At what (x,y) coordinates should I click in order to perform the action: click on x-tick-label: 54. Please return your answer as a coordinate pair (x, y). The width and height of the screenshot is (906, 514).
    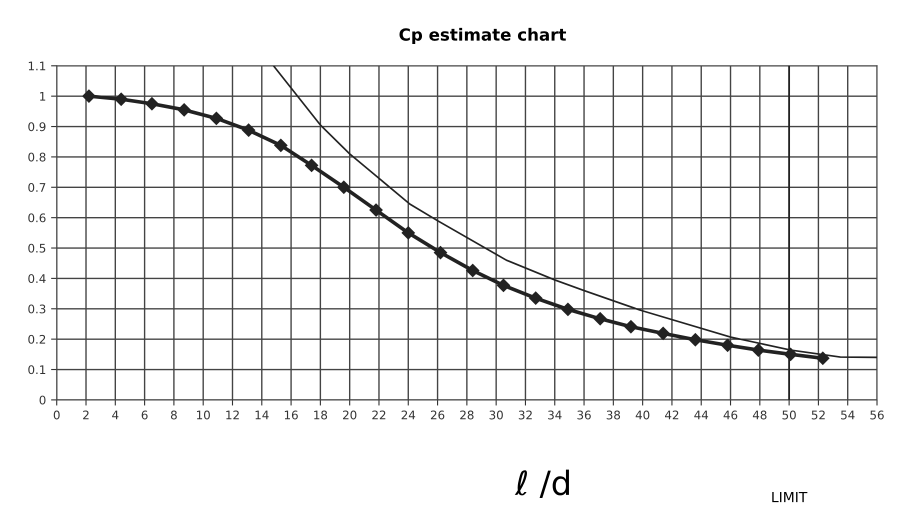
    Looking at the image, I should click on (848, 415).